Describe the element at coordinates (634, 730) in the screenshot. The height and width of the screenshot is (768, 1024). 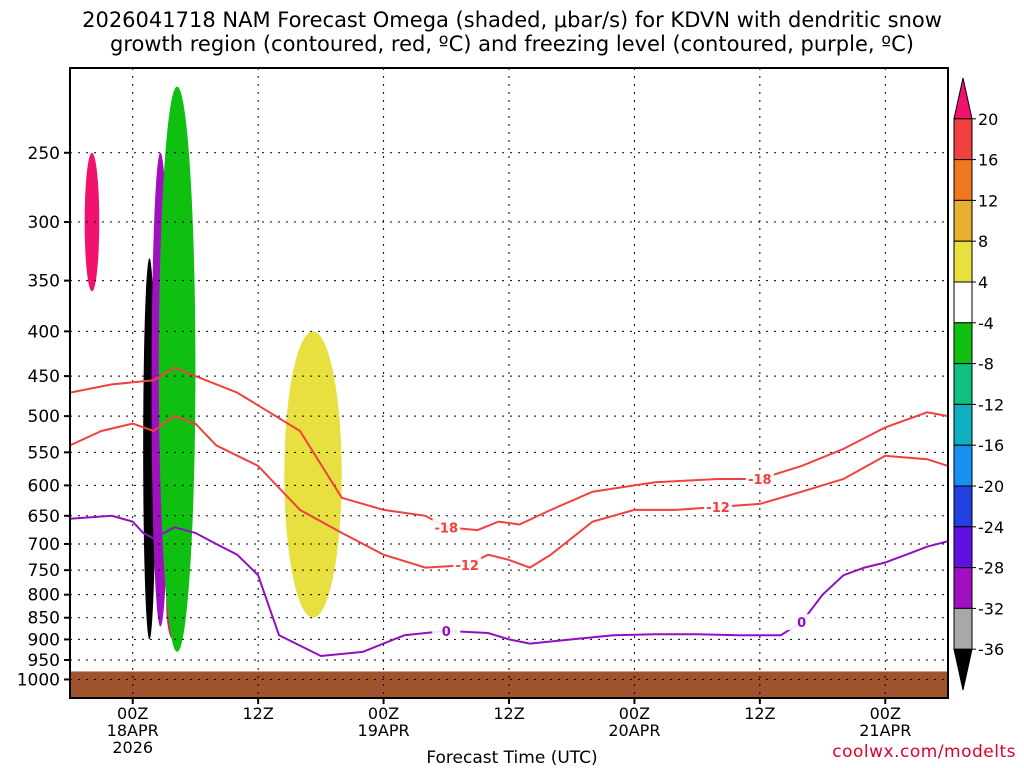
I see `x-tick-label-48-1: 20APR` at that location.